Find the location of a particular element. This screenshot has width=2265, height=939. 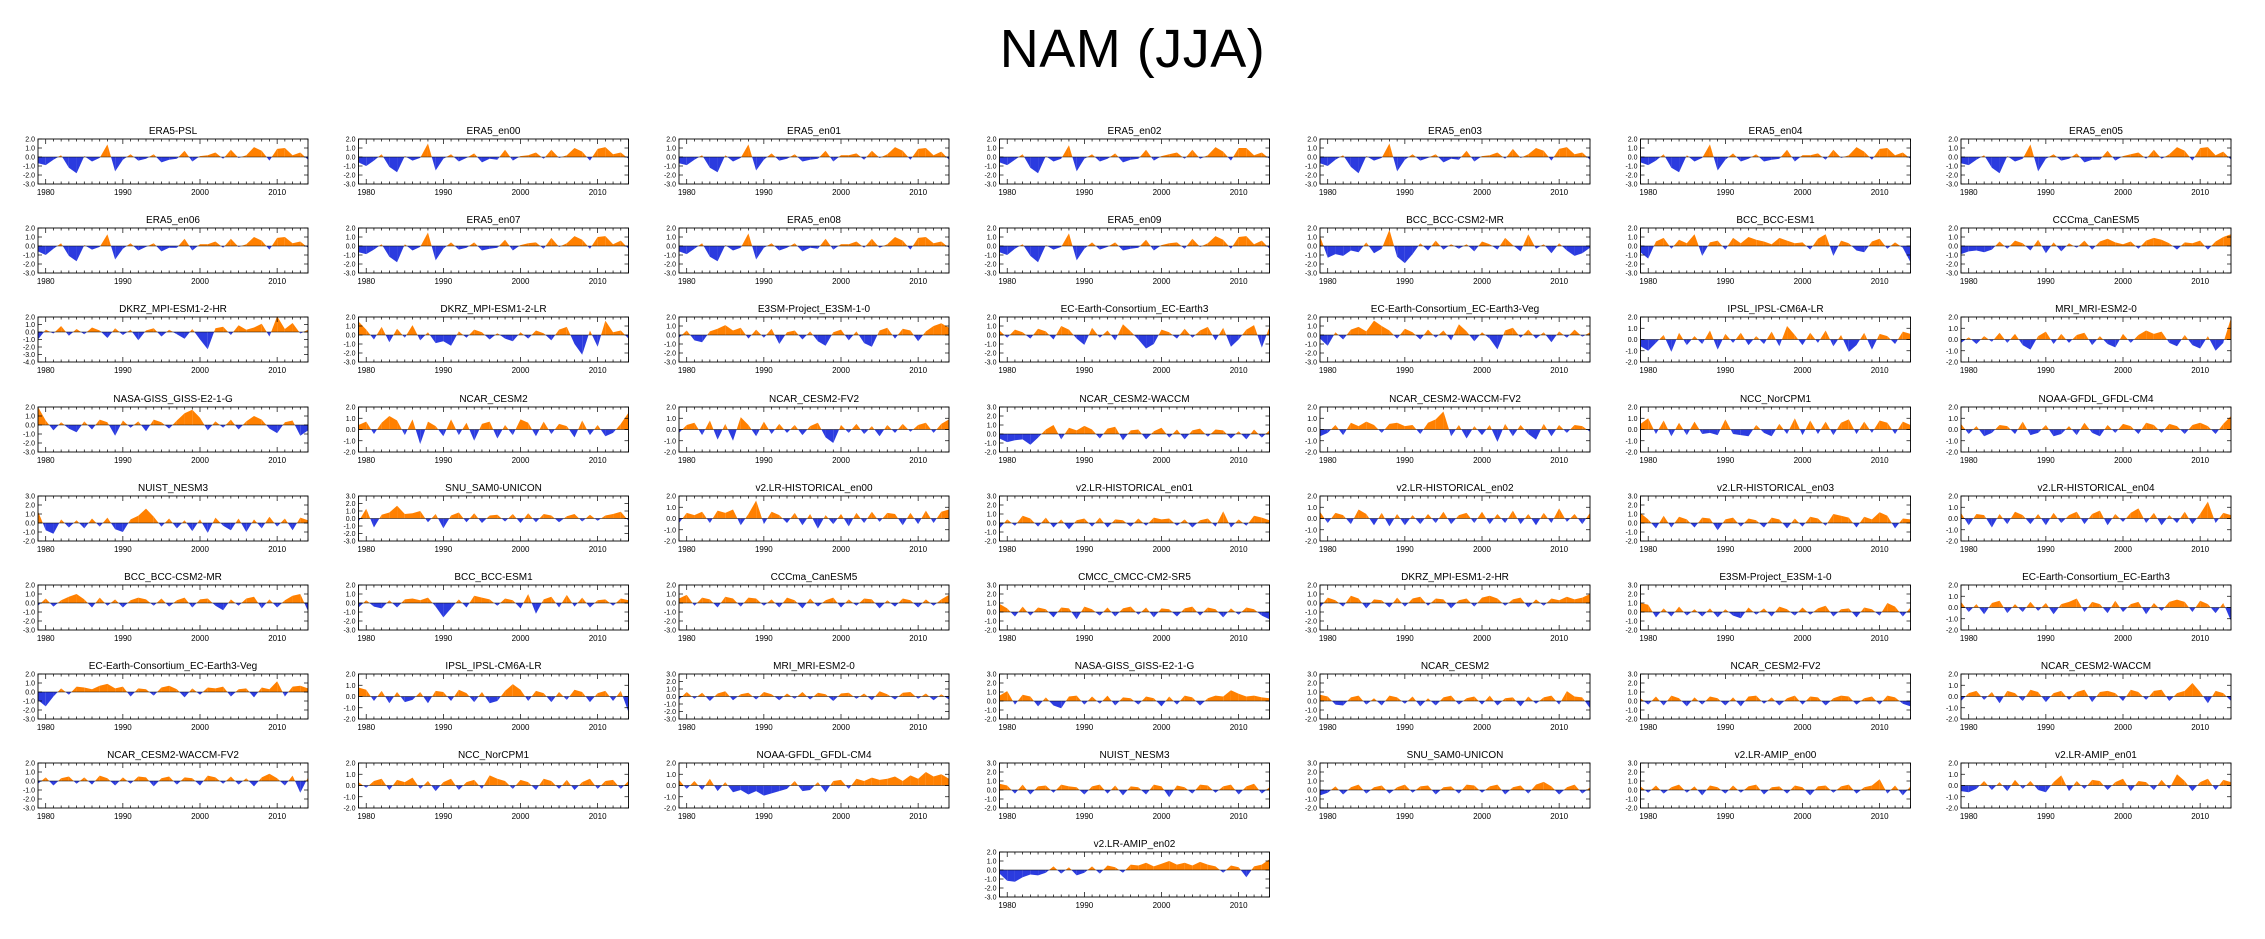

plot-frame is located at coordinates (173, 339).